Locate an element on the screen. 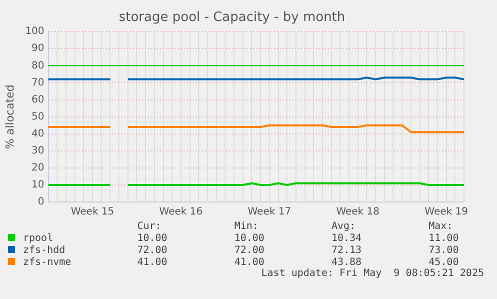  legend-label: zfs-nvme is located at coordinates (47, 263).